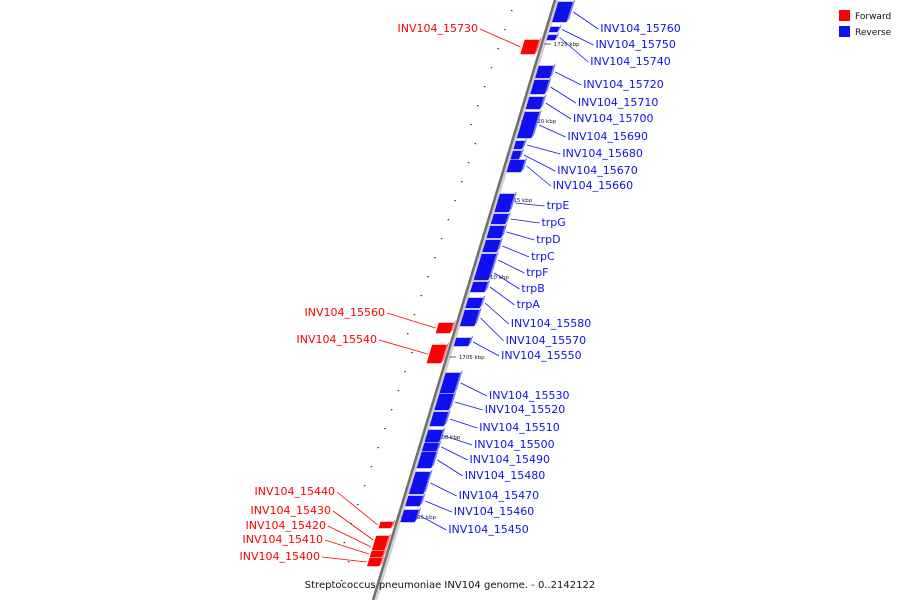 The height and width of the screenshot is (600, 900). Describe the element at coordinates (602, 153) in the screenshot. I see `reverse-gene-label: INV104_15680` at that location.